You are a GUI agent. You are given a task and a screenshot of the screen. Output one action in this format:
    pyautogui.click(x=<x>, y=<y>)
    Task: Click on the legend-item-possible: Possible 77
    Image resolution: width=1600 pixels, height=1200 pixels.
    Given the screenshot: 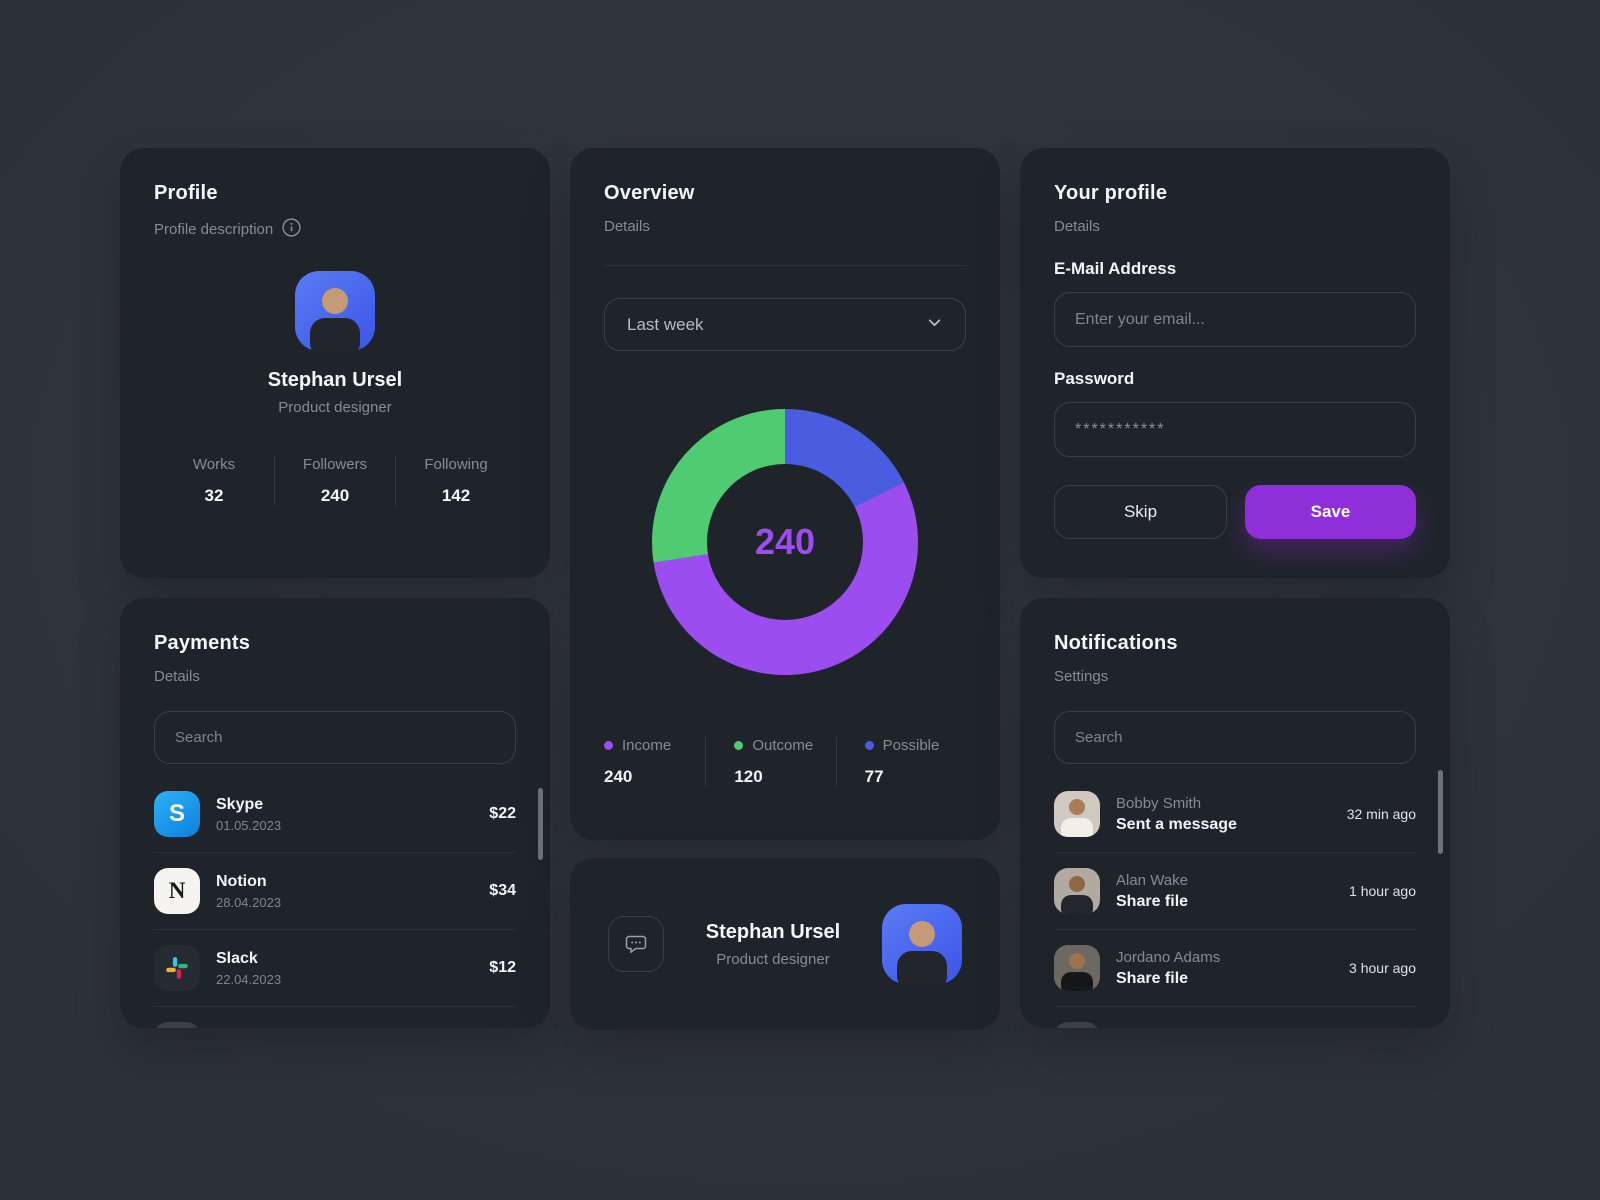 What is the action you would take?
    pyautogui.click(x=900, y=762)
    